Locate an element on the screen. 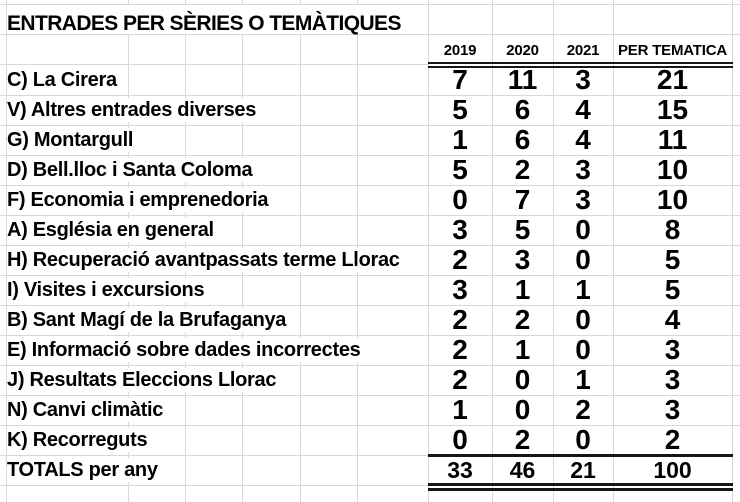 The height and width of the screenshot is (502, 740). table-row: A) Església en general 3 5 0 8 is located at coordinates (370, 230).